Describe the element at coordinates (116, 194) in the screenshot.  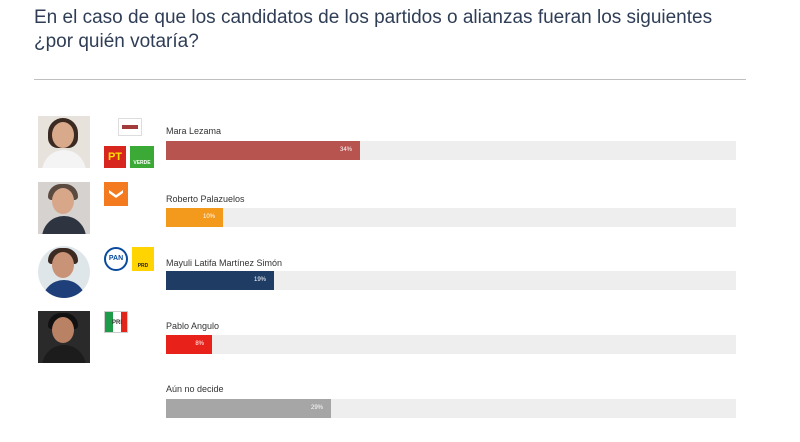
I see `movimiento-ciudadano-logo-icon` at that location.